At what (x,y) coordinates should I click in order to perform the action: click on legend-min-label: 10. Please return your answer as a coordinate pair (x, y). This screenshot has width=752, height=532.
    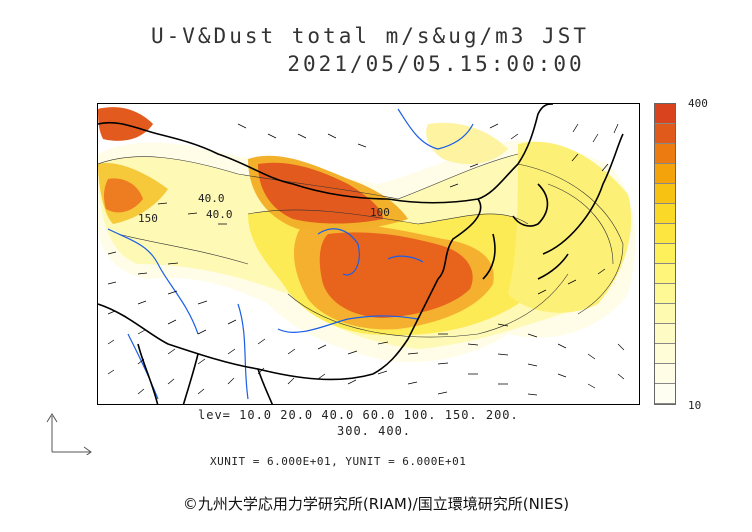
    Looking at the image, I should click on (695, 405).